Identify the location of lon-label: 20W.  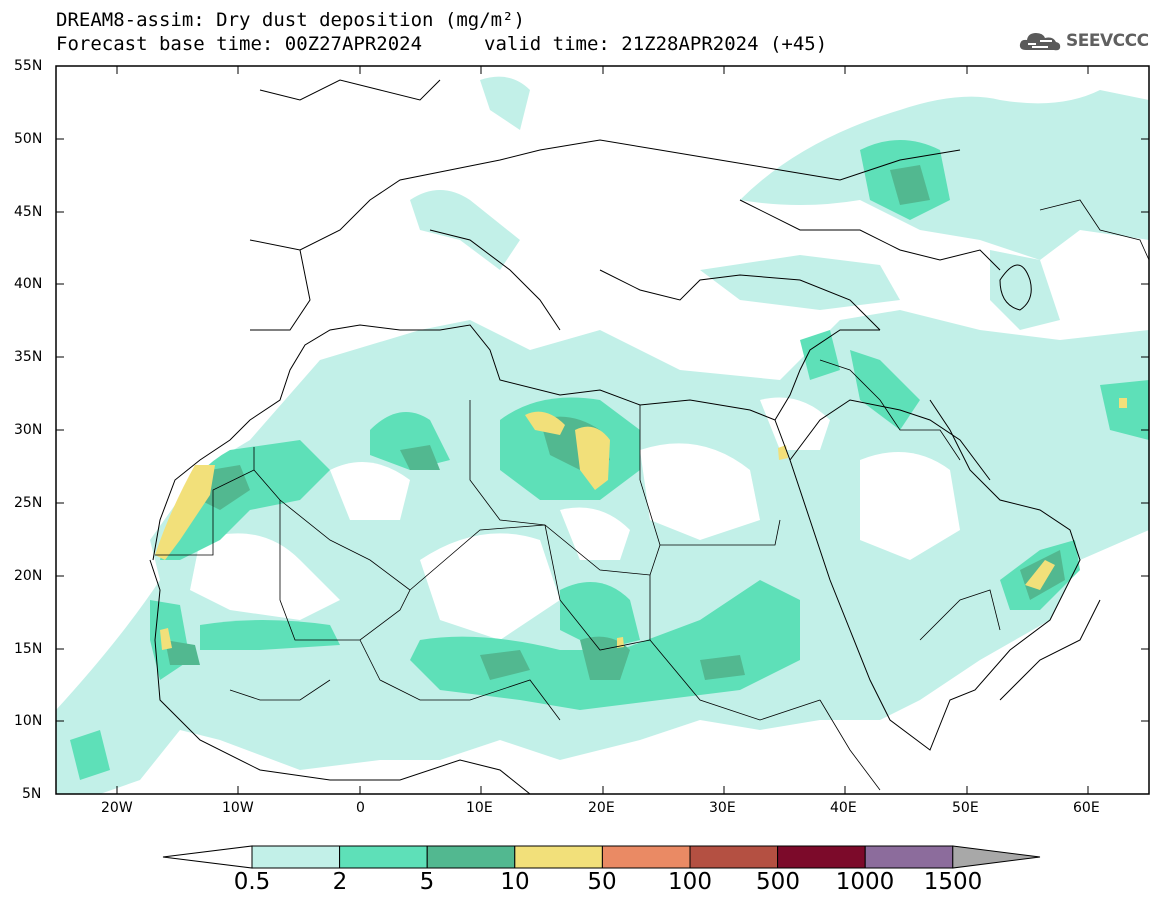
(117, 808).